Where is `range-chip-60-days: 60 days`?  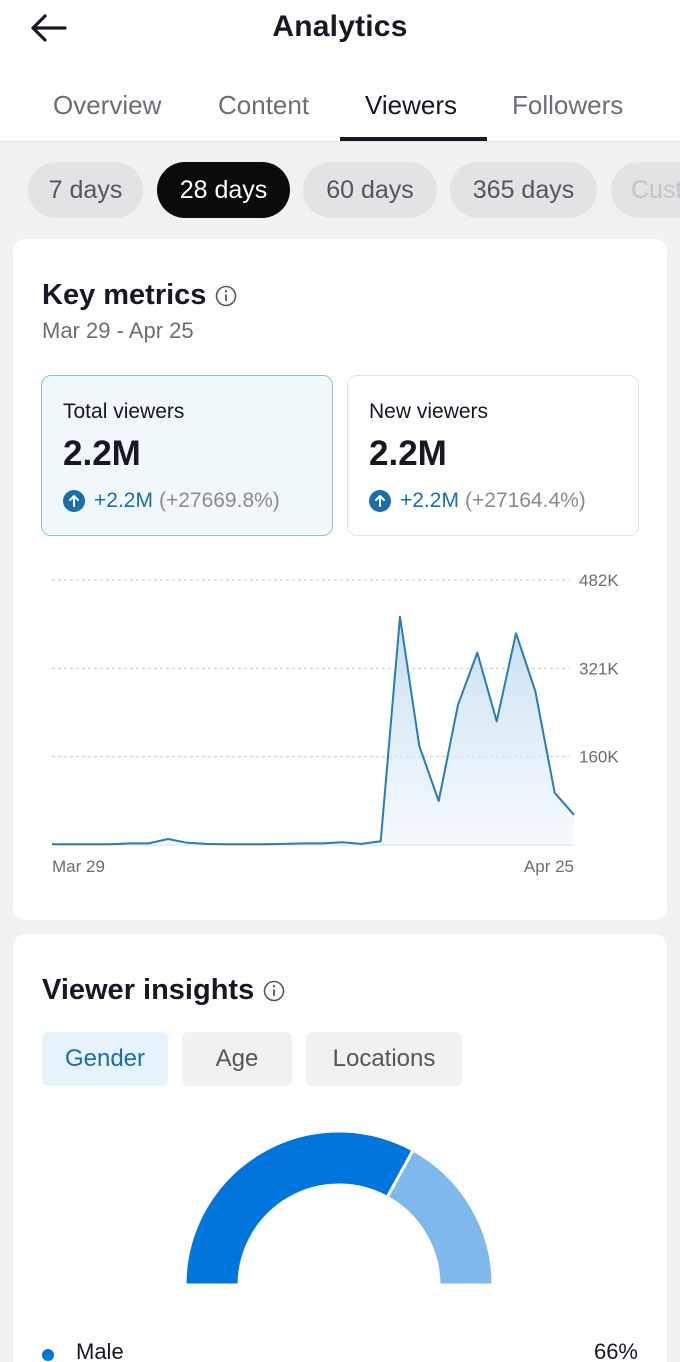 range-chip-60-days: 60 days is located at coordinates (370, 190).